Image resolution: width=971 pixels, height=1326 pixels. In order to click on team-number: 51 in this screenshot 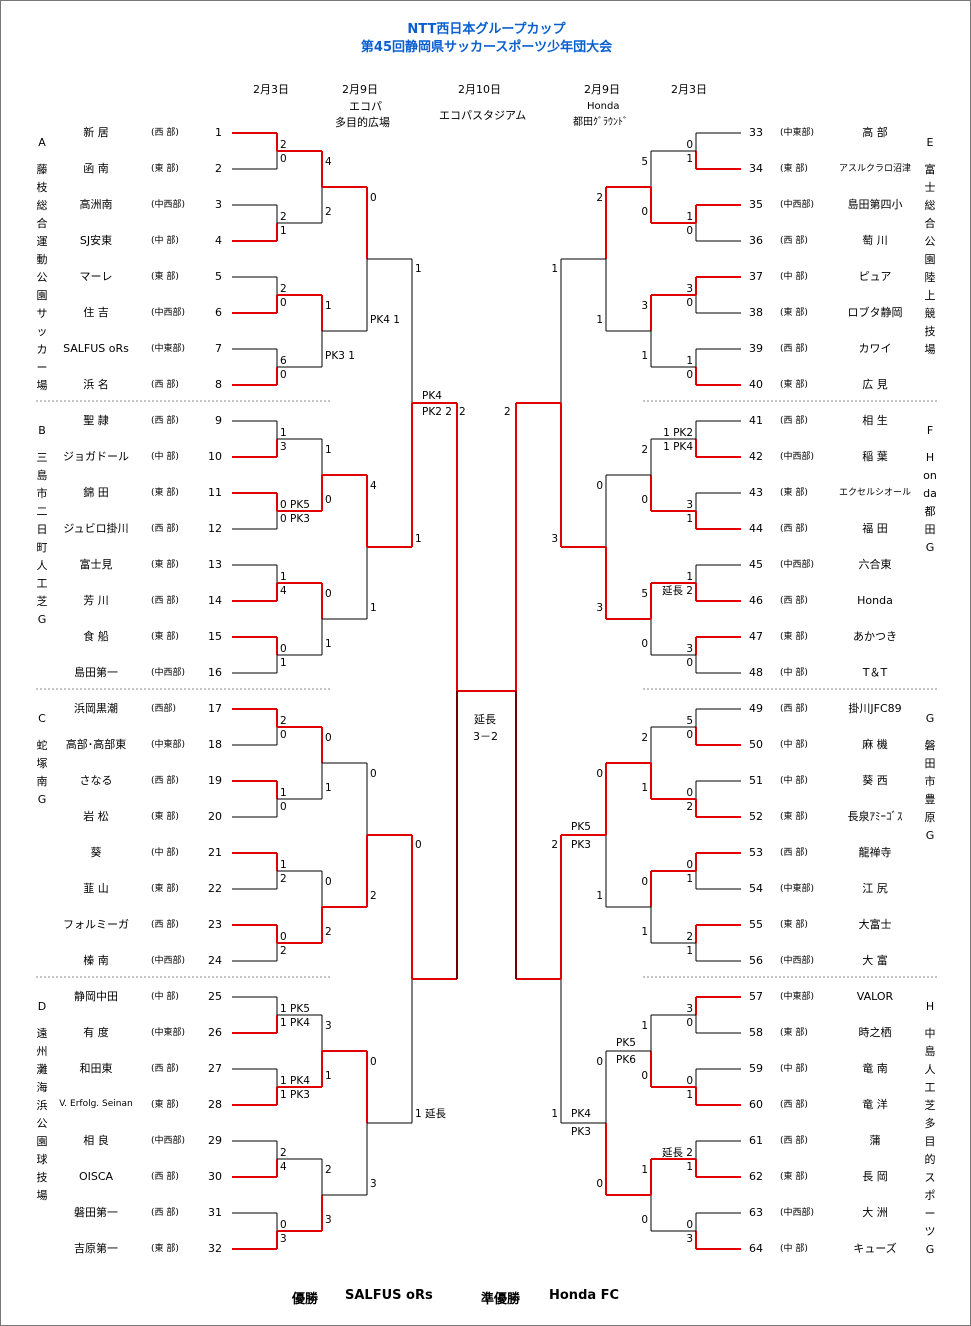, I will do `click(756, 780)`.